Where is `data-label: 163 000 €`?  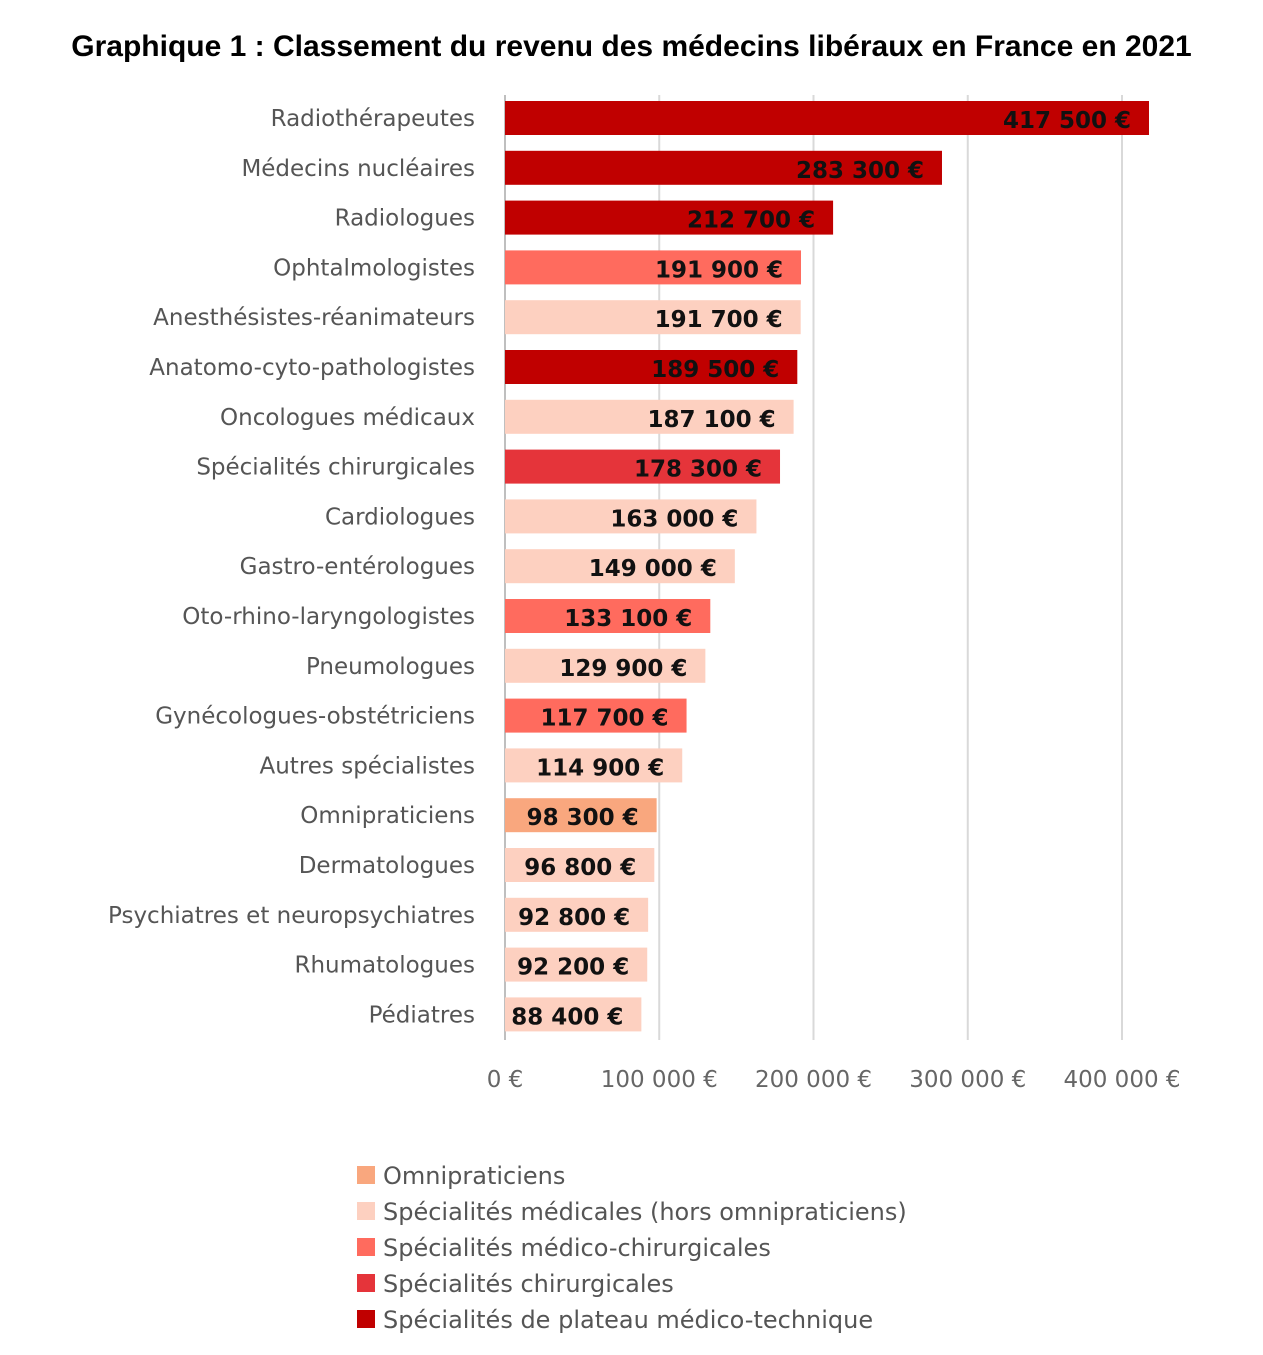
data-label: 163 000 € is located at coordinates (674, 519).